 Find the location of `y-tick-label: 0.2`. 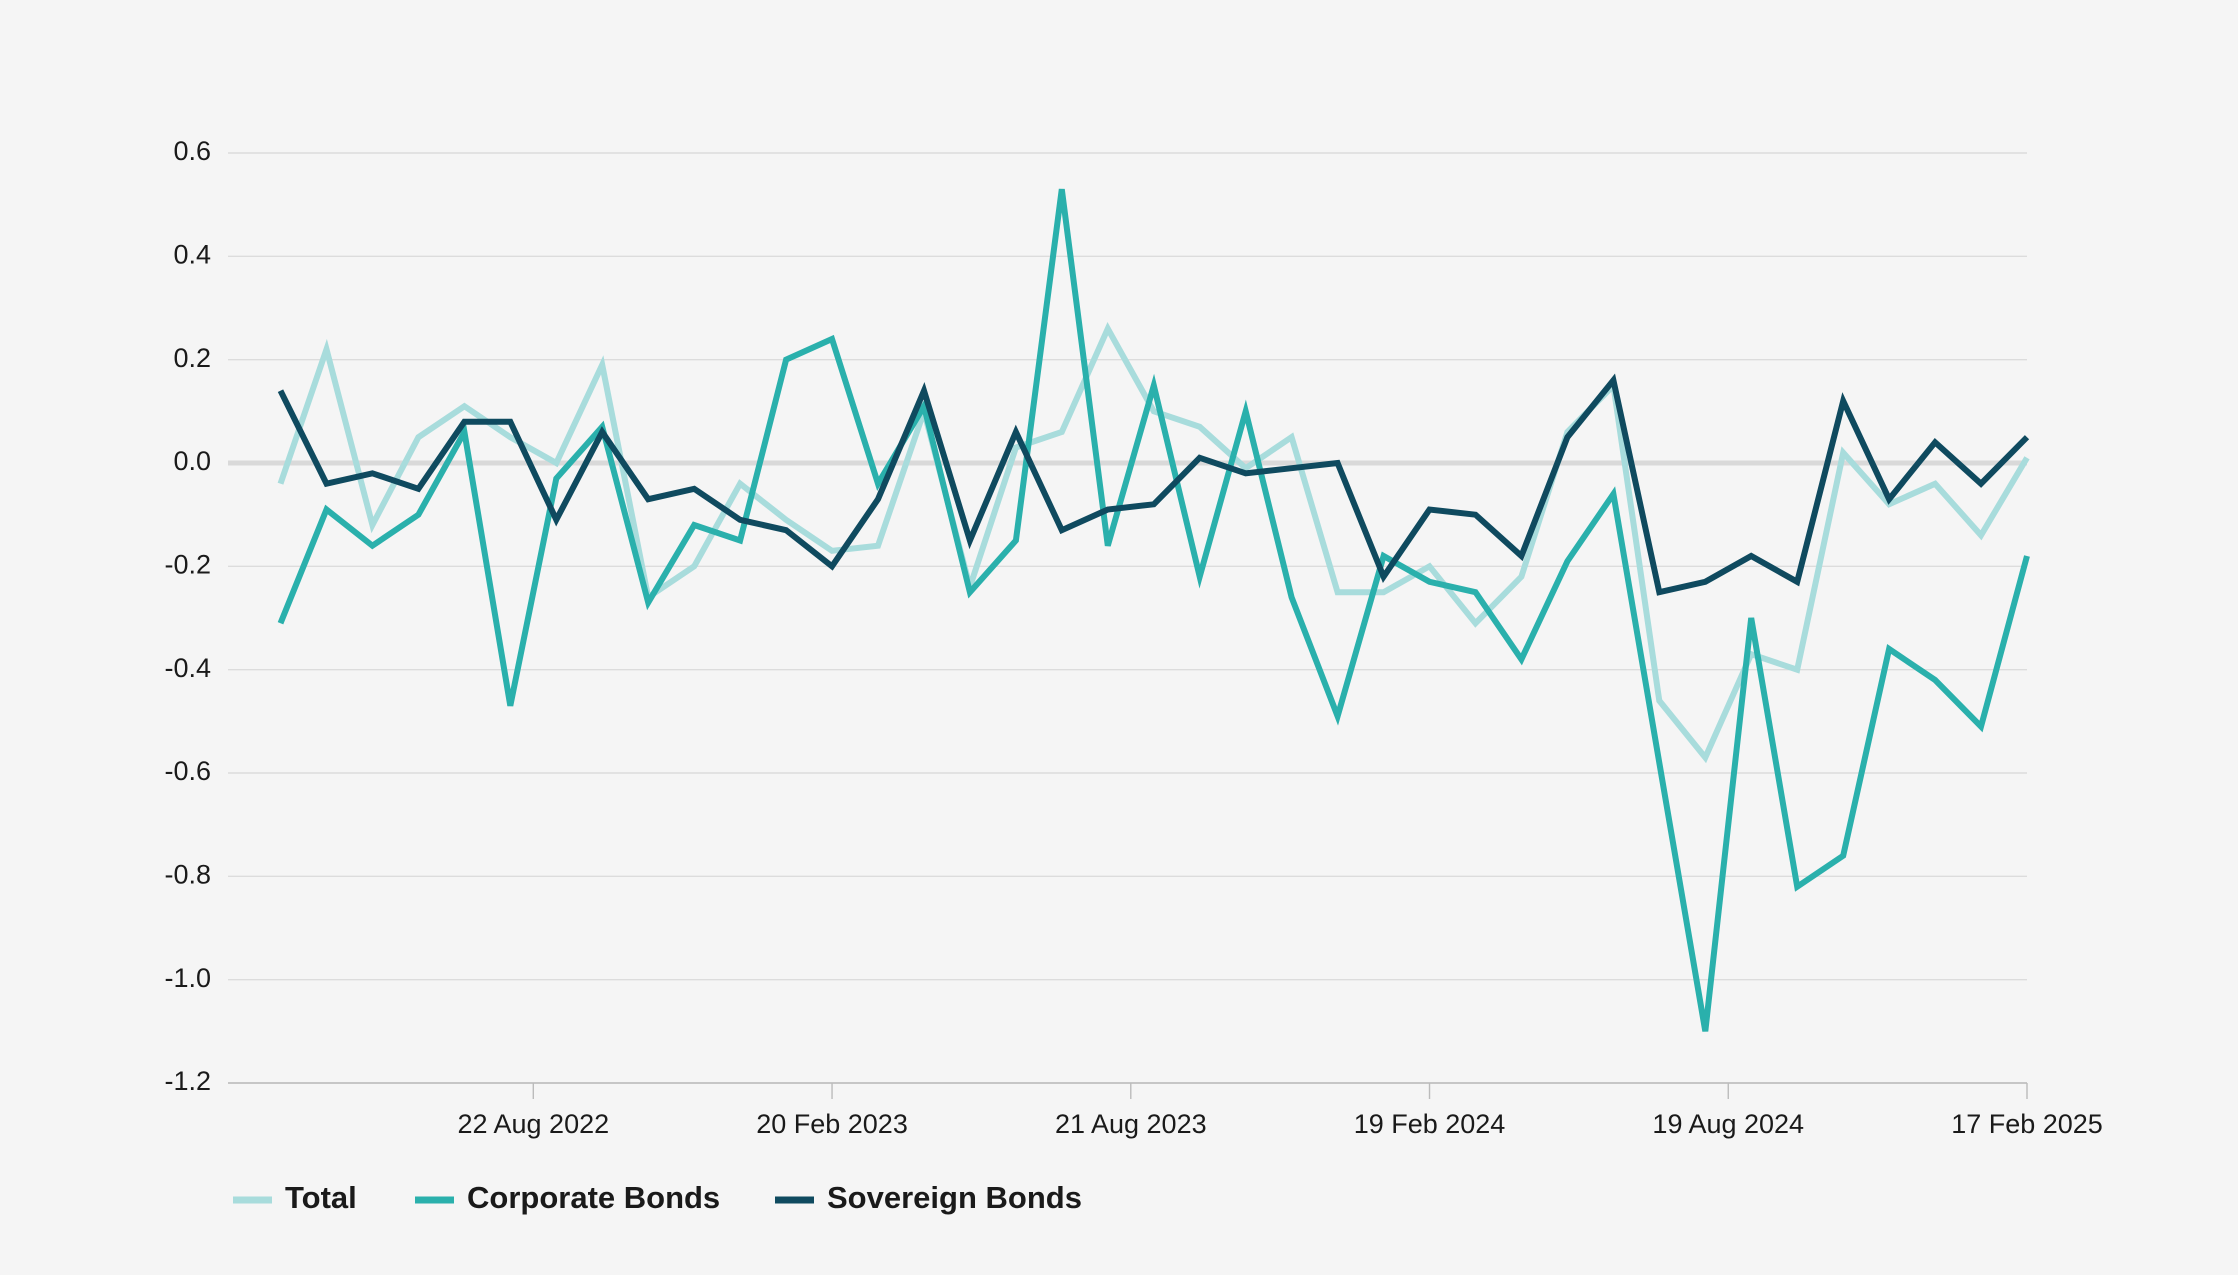

y-tick-label: 0.2 is located at coordinates (192, 358).